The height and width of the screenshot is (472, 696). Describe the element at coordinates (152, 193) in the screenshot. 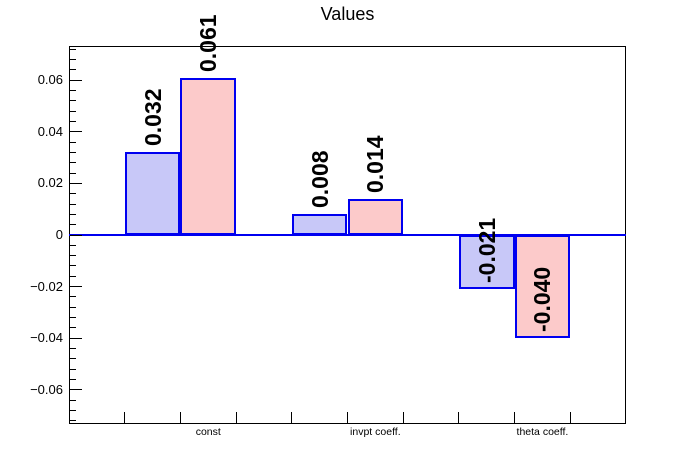

I see `bar-light-blue-series-const` at that location.